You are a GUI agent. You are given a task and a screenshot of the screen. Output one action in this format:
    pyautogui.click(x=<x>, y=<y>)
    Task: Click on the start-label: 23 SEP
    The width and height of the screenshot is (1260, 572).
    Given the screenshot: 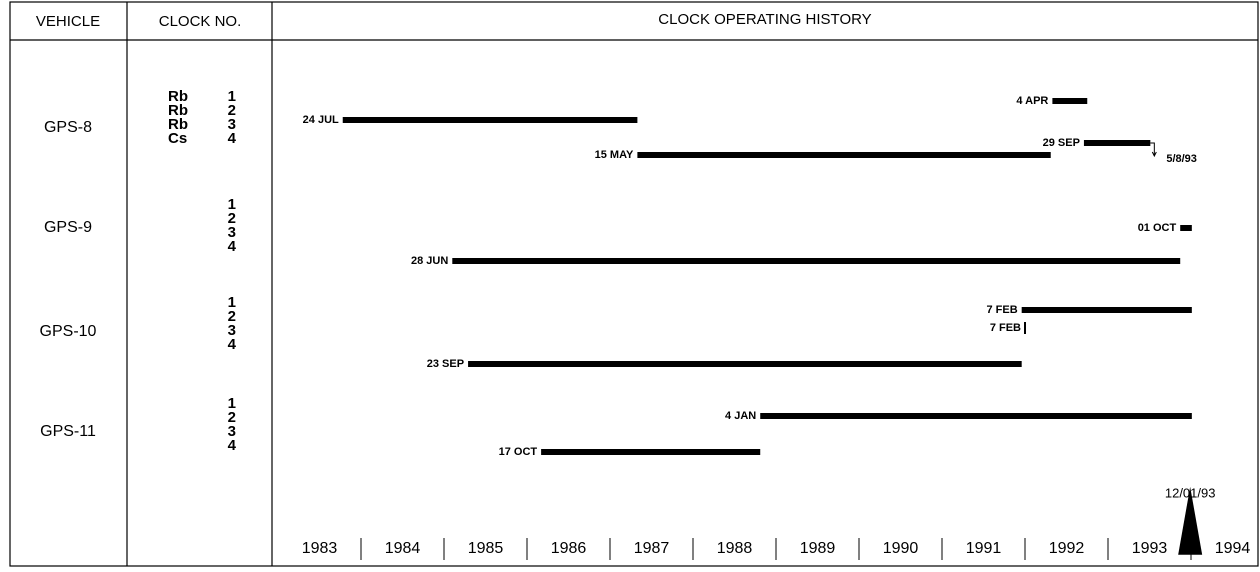 What is the action you would take?
    pyautogui.click(x=445, y=364)
    